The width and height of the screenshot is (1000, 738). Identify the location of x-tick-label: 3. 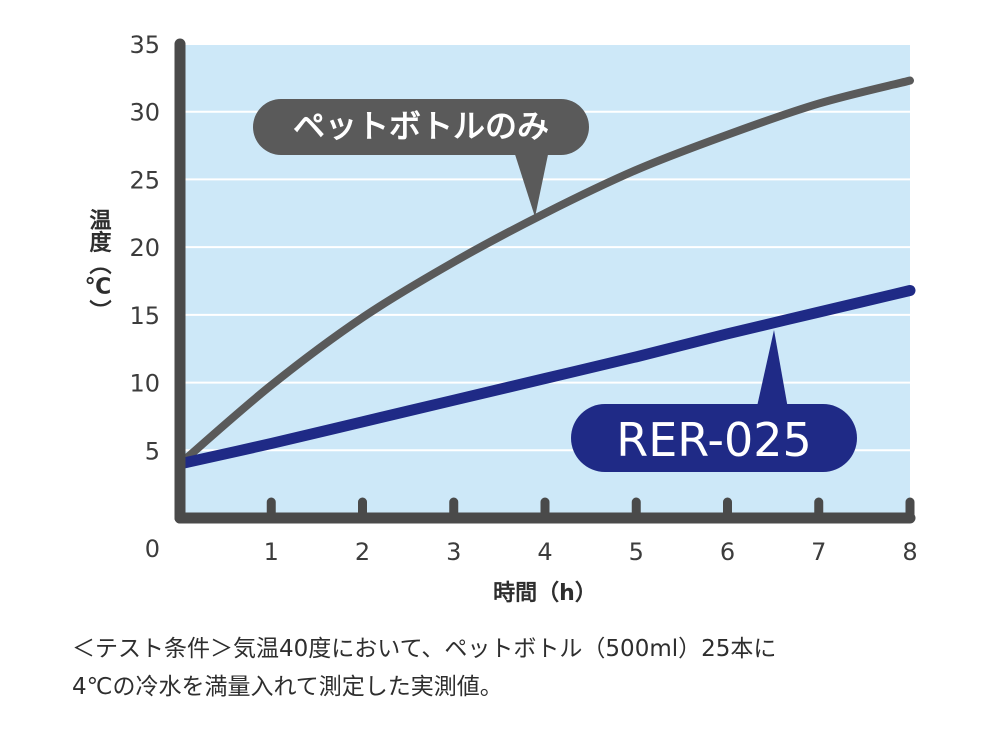
(453, 552).